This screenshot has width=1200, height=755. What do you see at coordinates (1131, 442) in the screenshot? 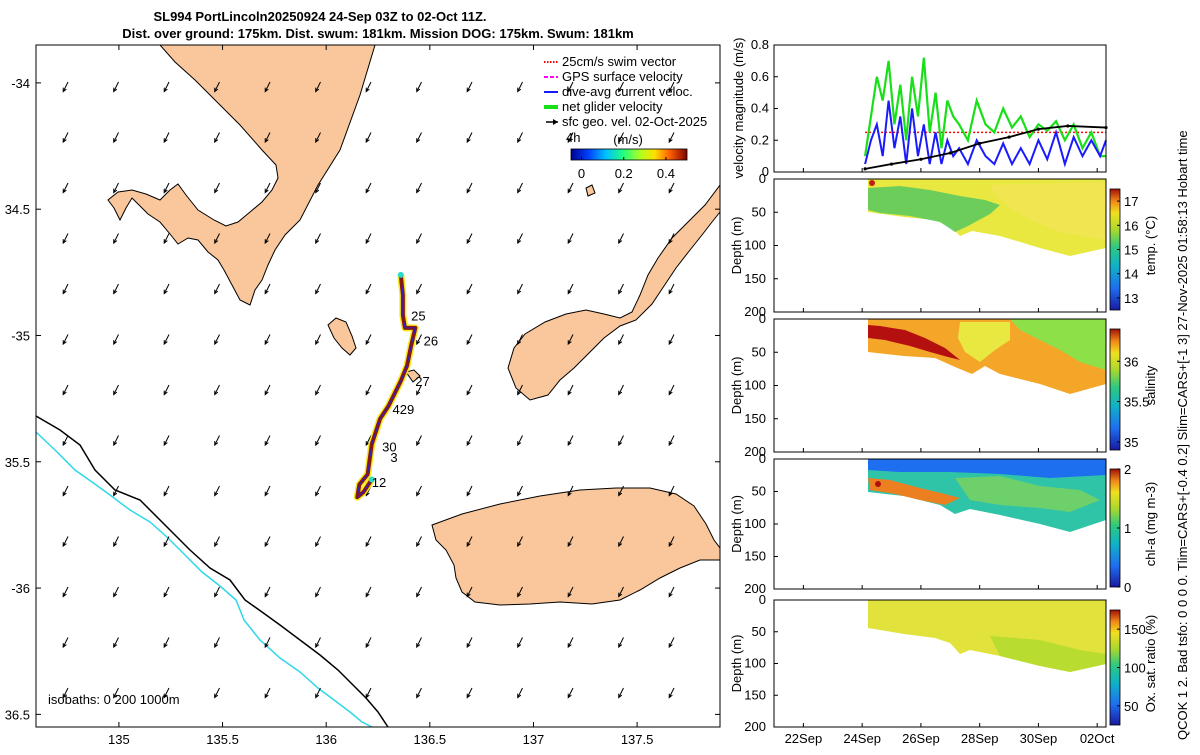
I see `section-colorbar-tick-label: 35` at bounding box center [1131, 442].